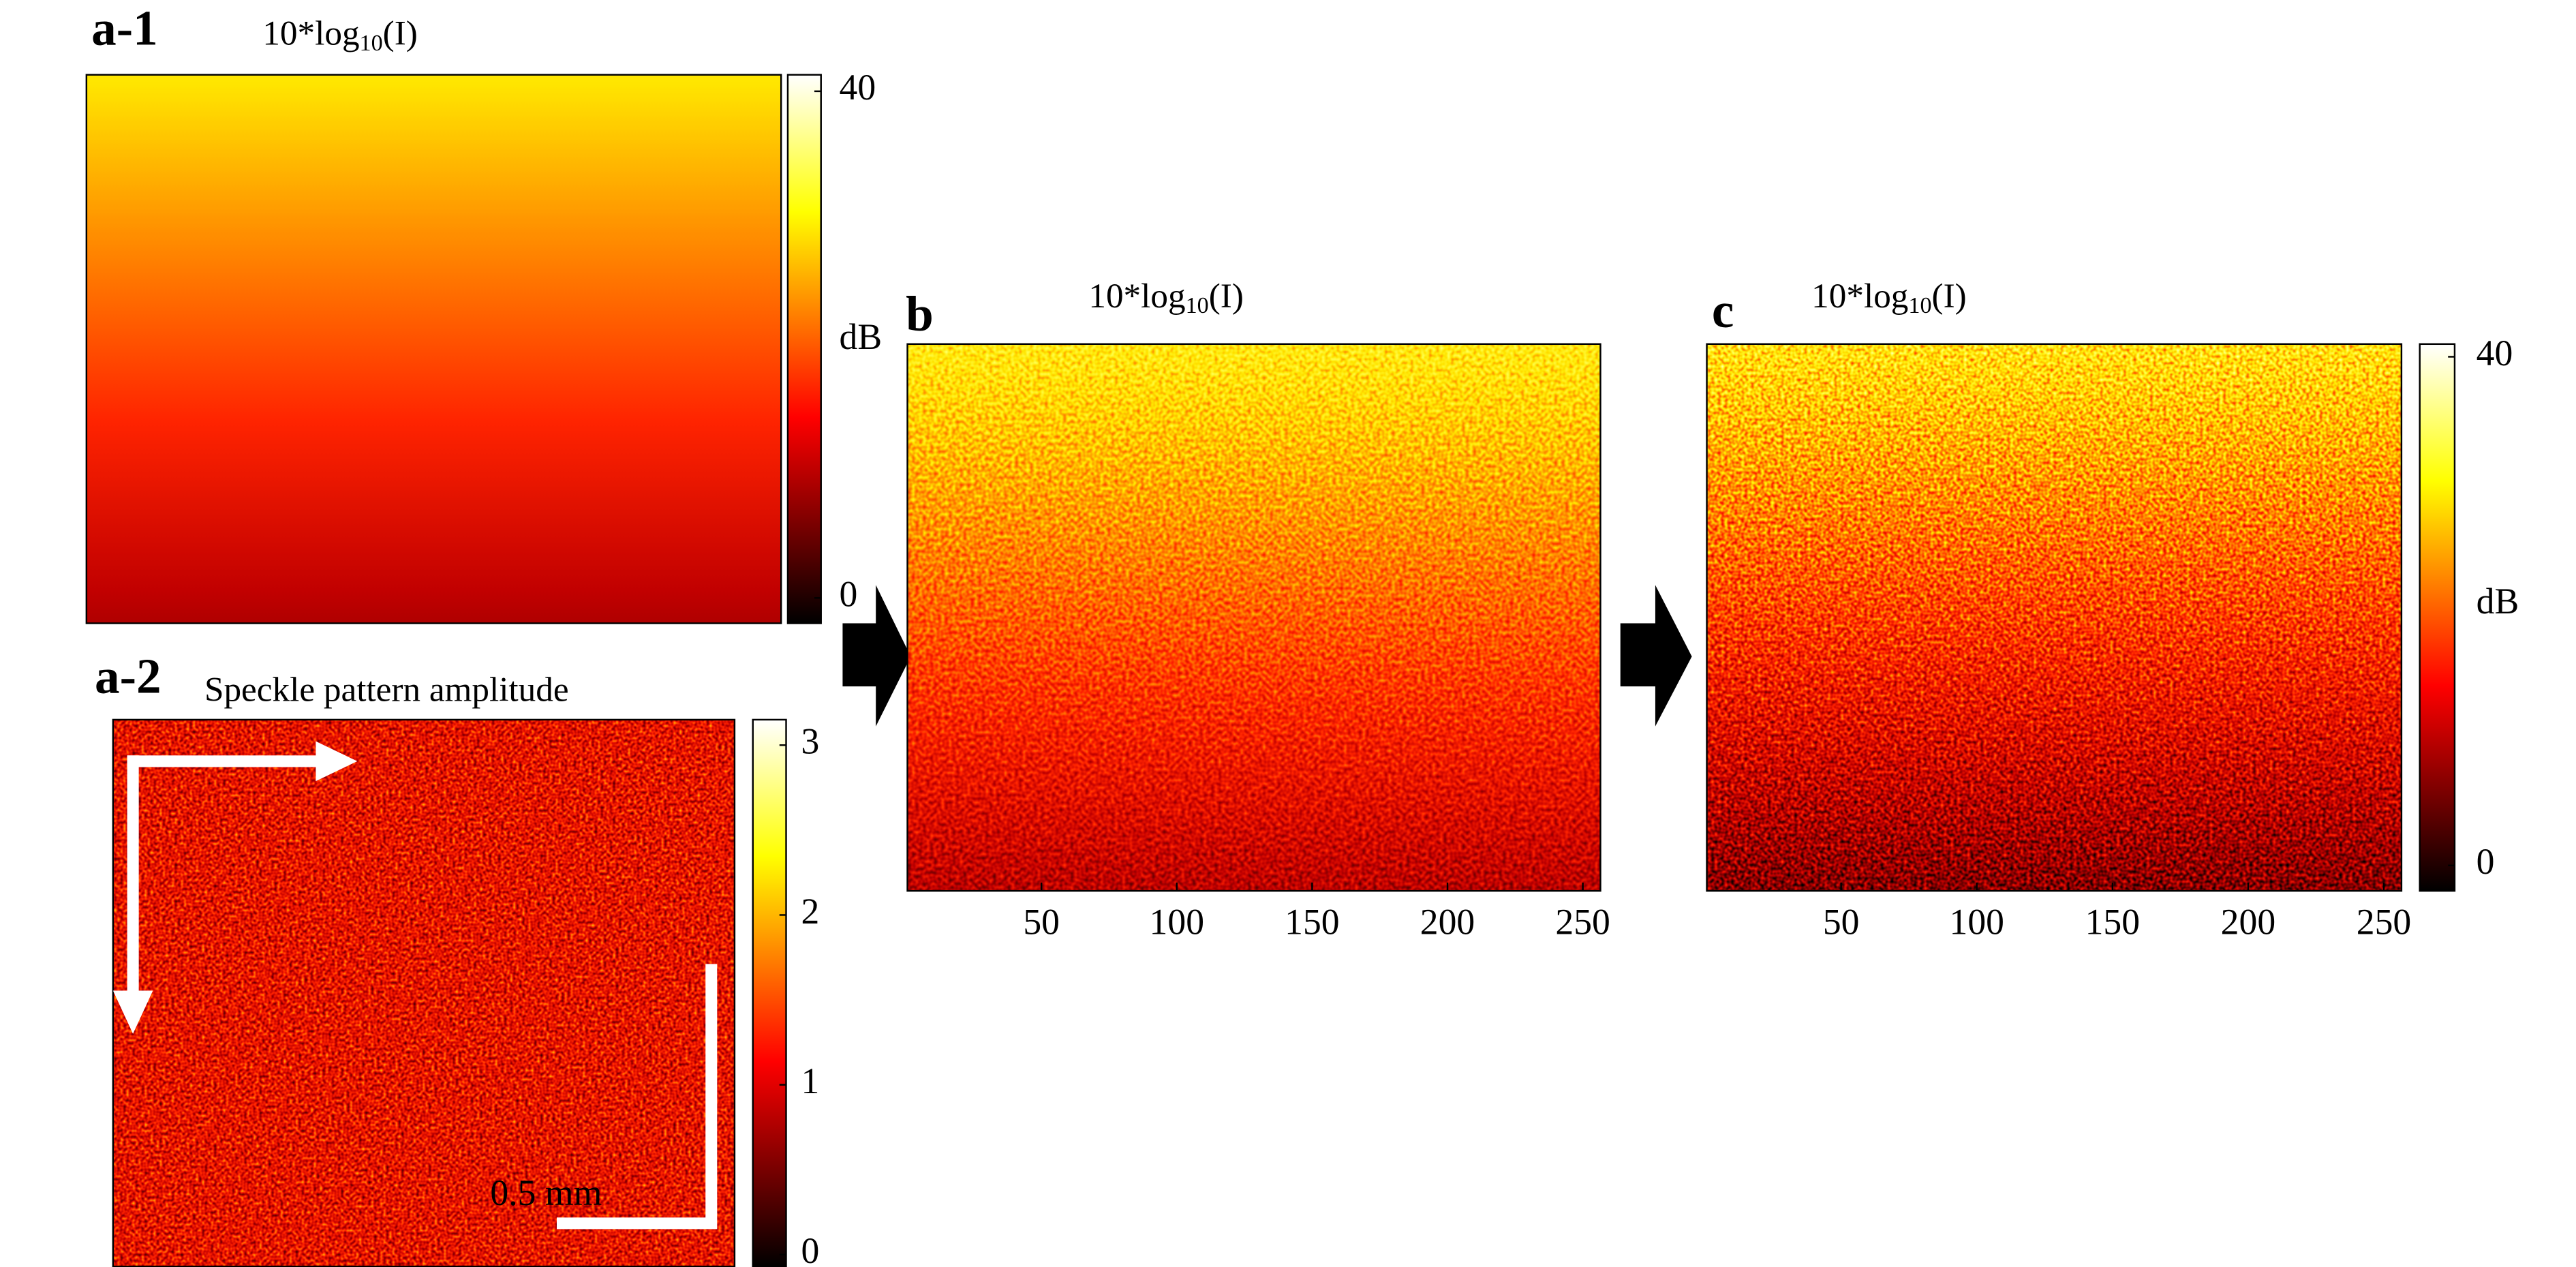  Describe the element at coordinates (415, 986) in the screenshot. I see `annotations` at that location.